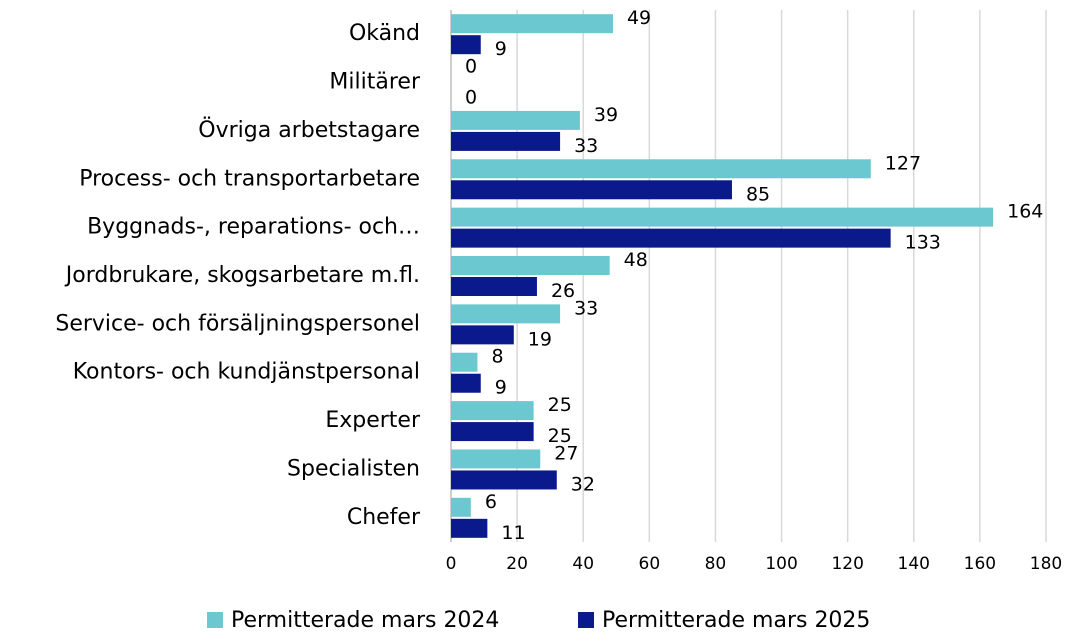 The height and width of the screenshot is (634, 1066). Describe the element at coordinates (384, 33) in the screenshot. I see `y-tick-label: Okänd` at that location.